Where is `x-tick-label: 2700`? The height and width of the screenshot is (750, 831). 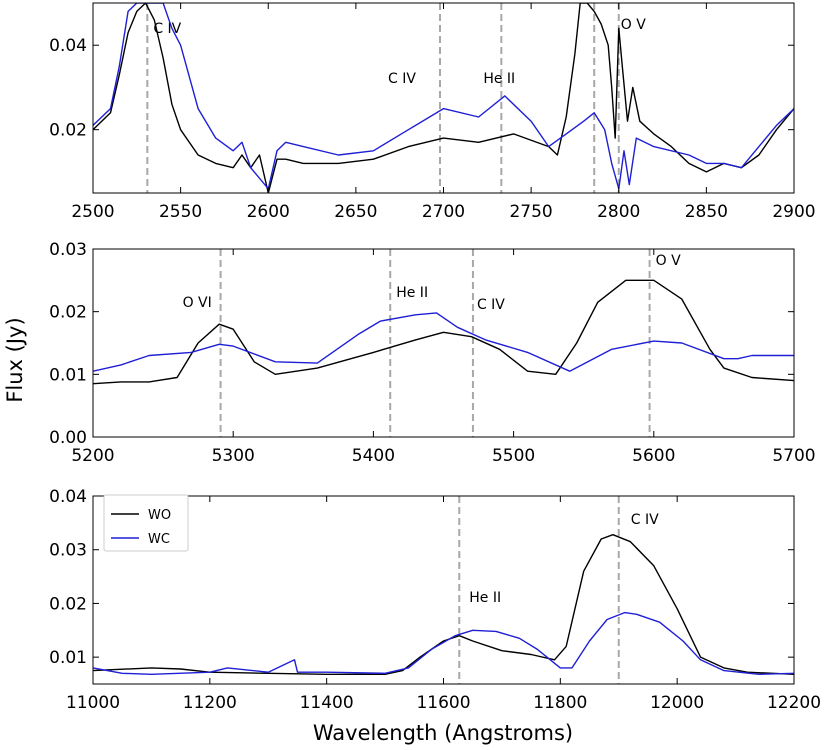
x-tick-label: 2700 is located at coordinates (443, 212).